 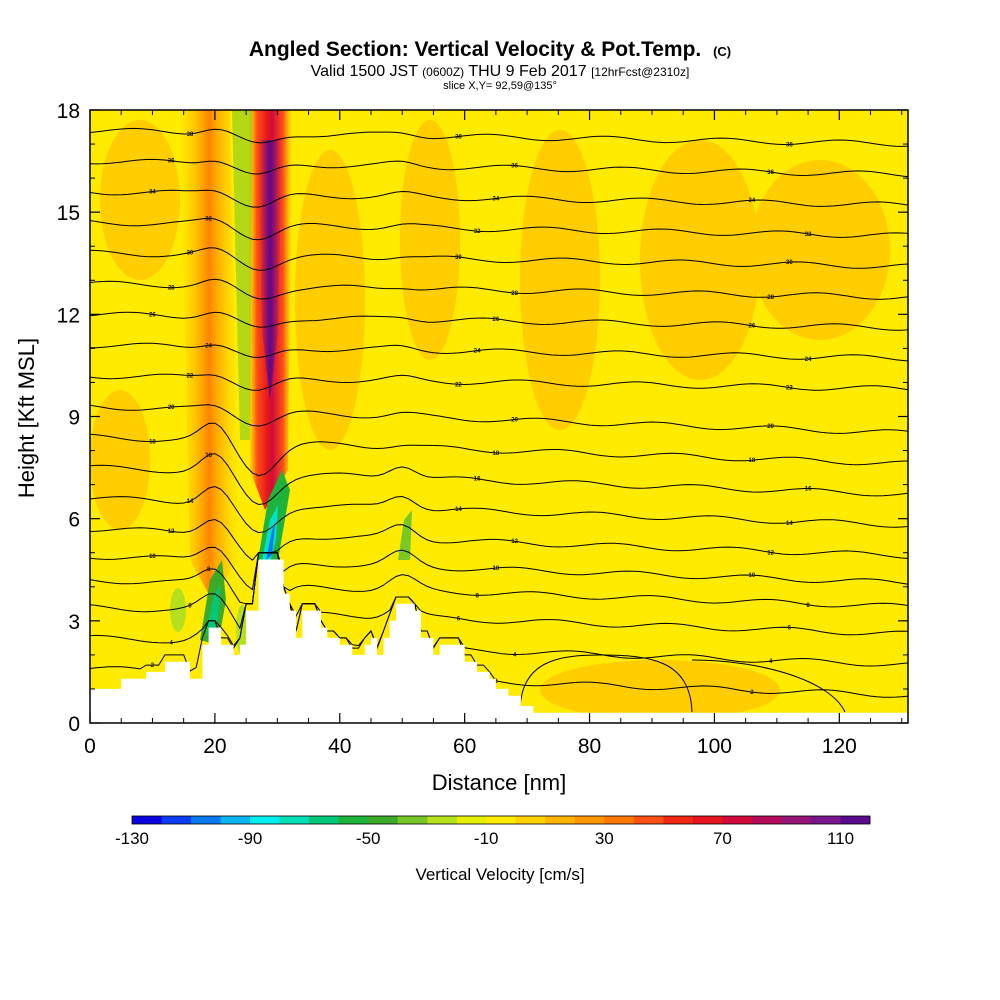 I want to click on y-axis-label: Height [Kft MSL], so click(x=26, y=418).